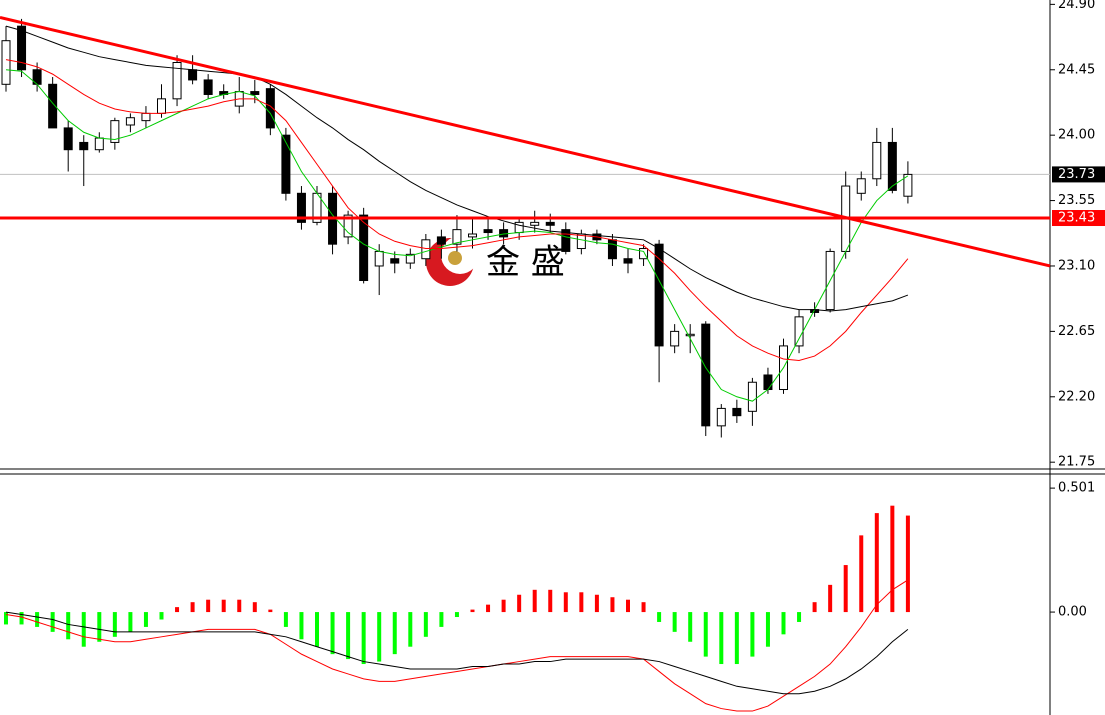 This screenshot has height=715, width=1105. I want to click on price-label-box, so click(1078, 218).